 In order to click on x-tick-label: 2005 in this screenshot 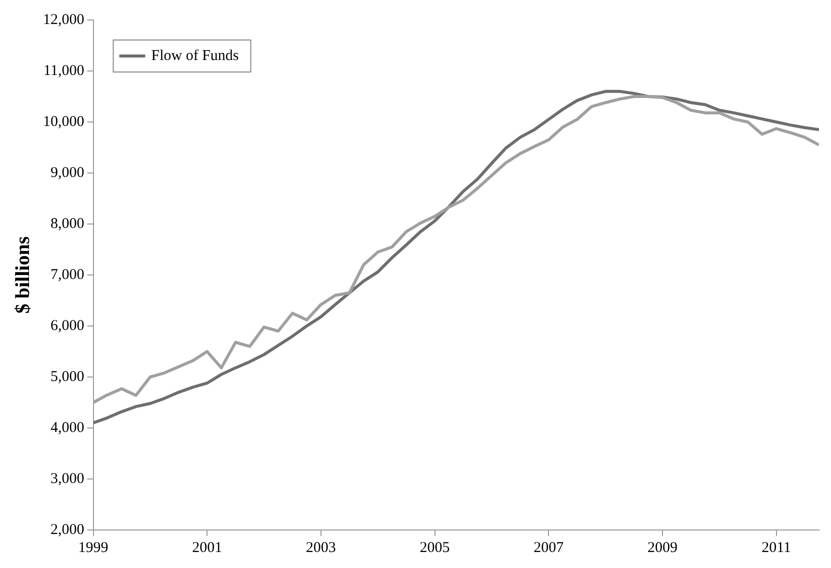, I will do `click(435, 548)`.